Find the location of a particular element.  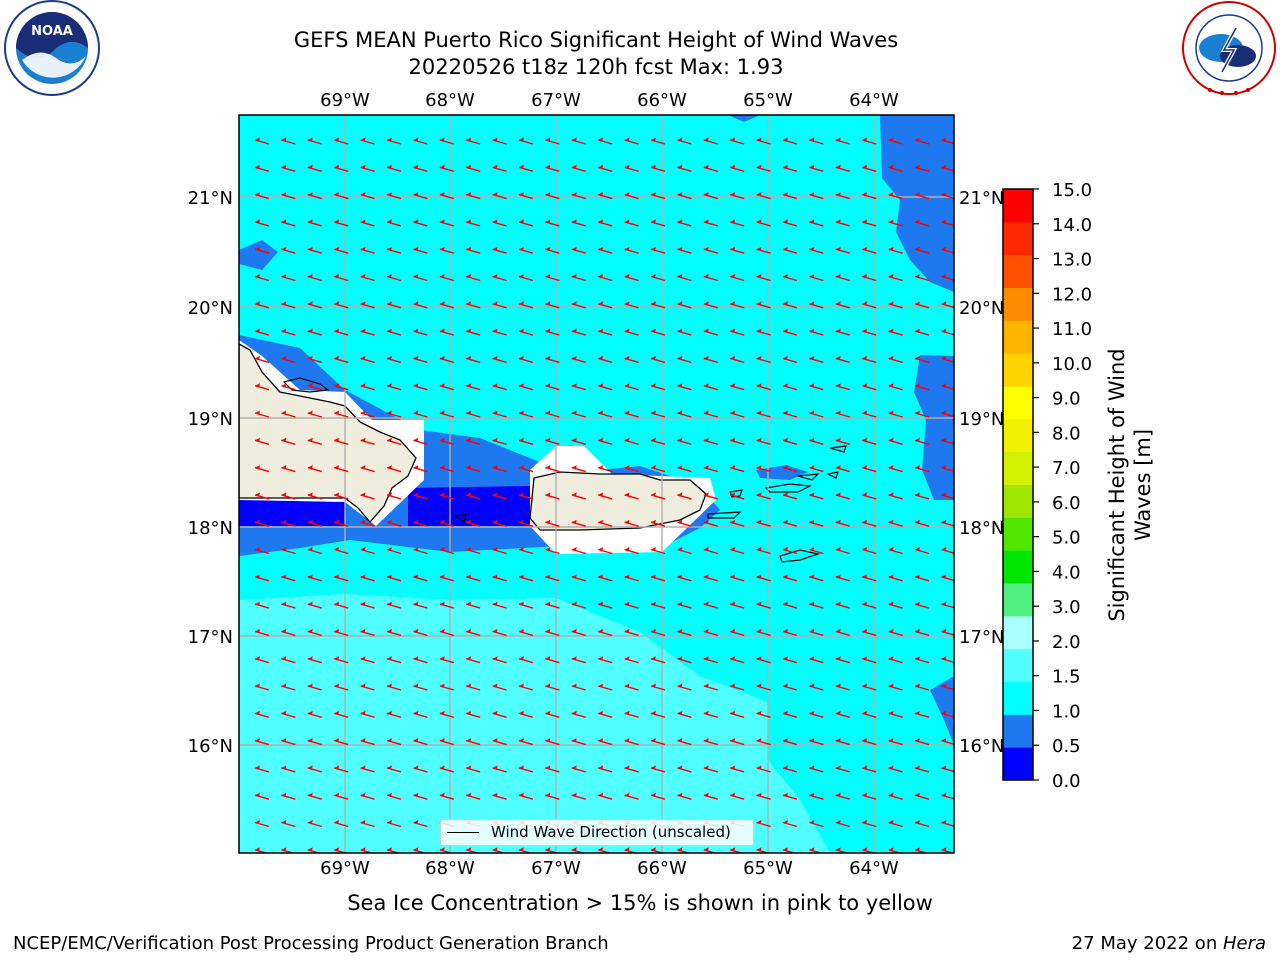

colorbar-tick-label: 5.0 is located at coordinates (1066, 538).